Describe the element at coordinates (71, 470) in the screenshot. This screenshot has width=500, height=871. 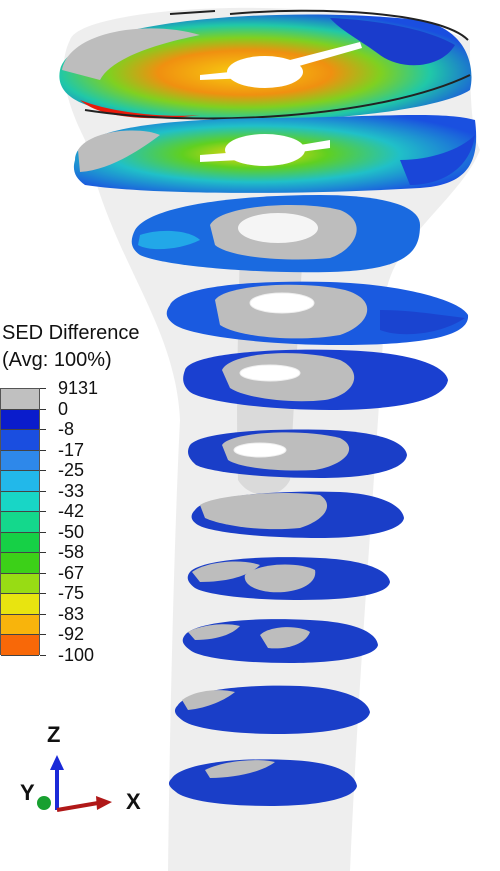
I see `legend-label: -25` at that location.